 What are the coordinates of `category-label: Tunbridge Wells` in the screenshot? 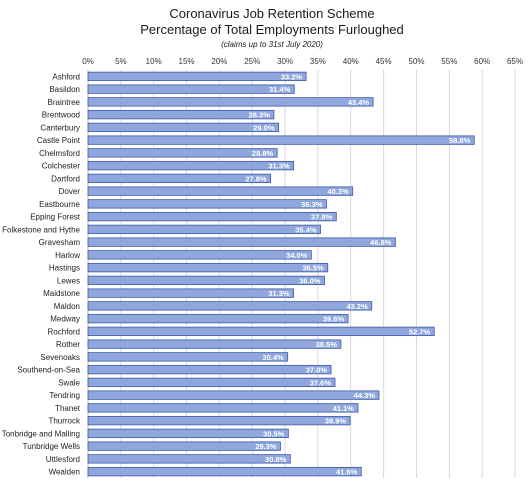 It's located at (51, 446).